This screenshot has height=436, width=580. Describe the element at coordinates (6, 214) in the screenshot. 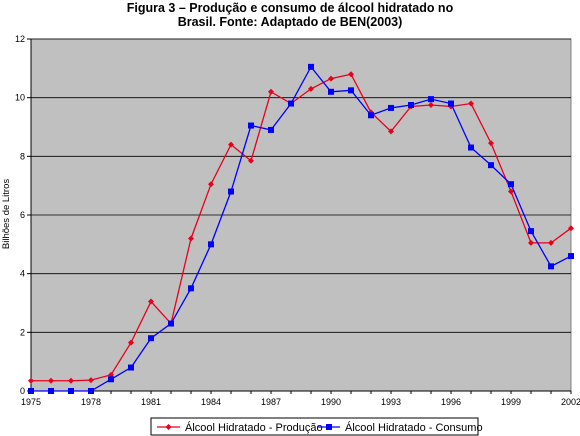

I see `y-axis-label: Bilhões de Litros` at that location.